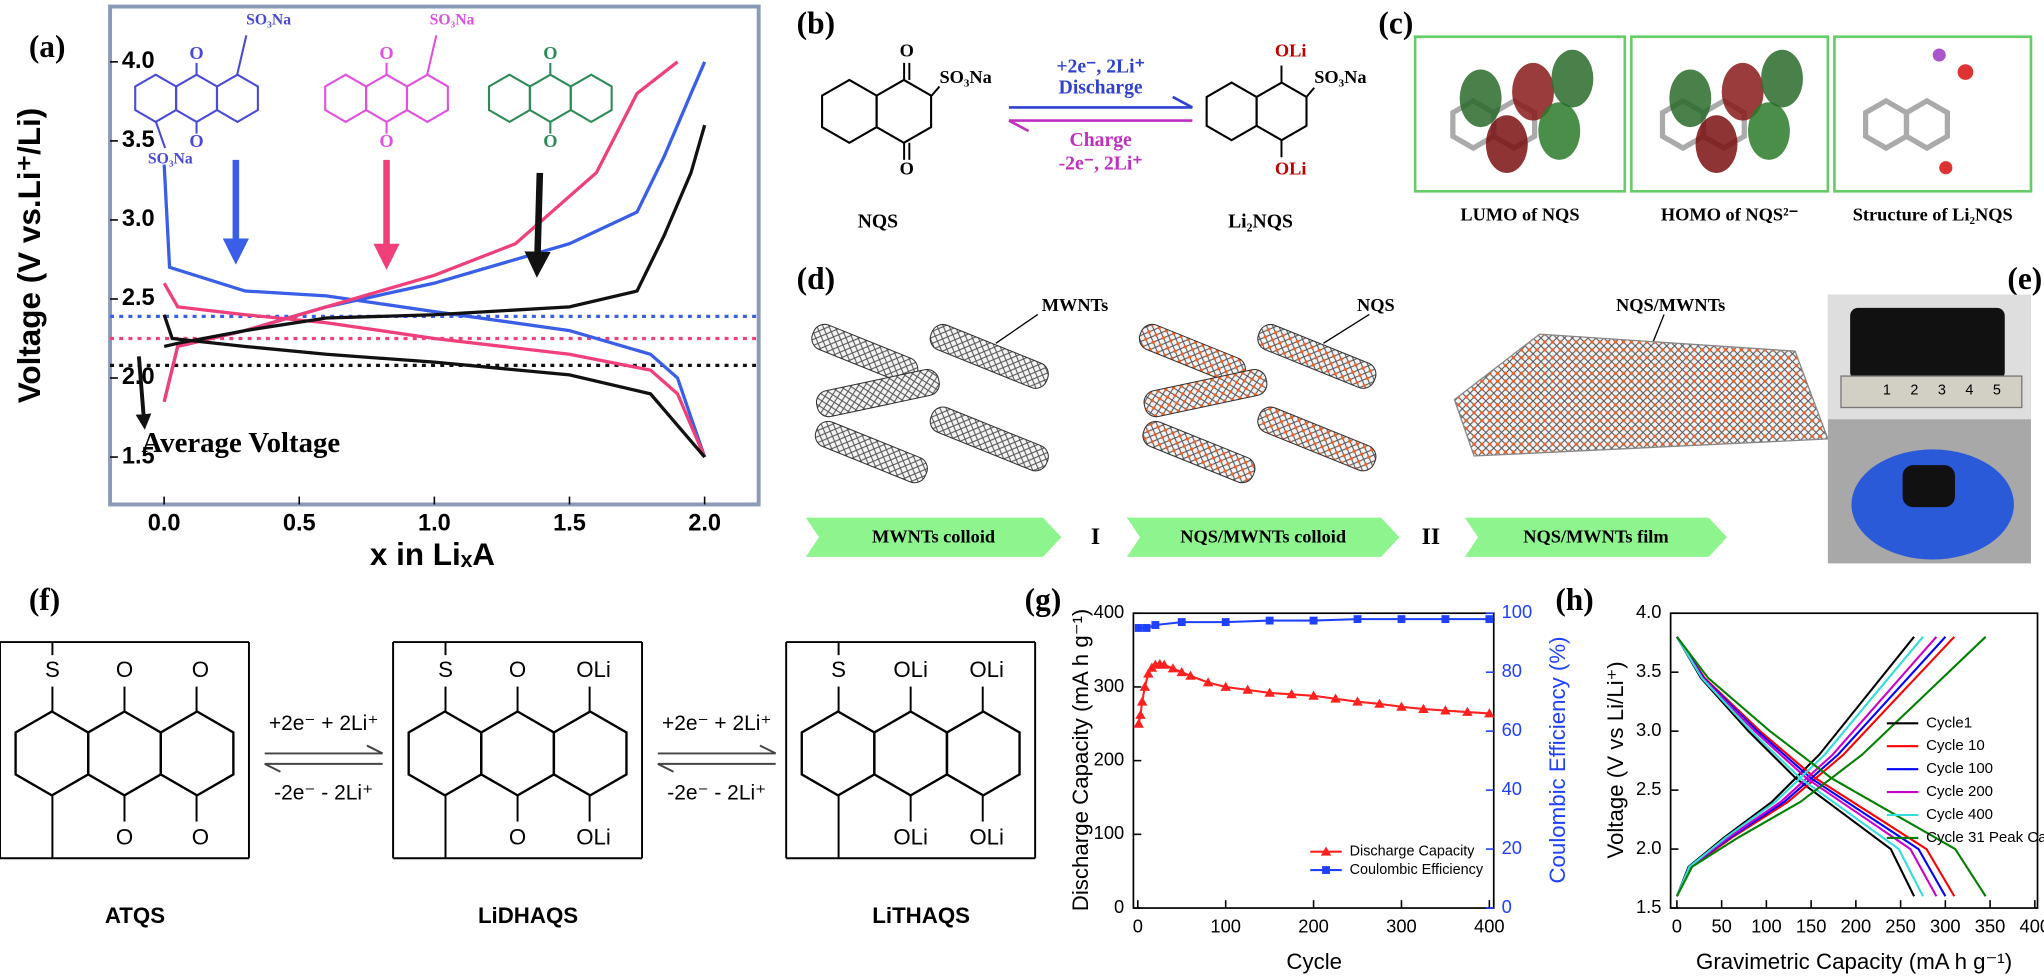 Image resolution: width=2044 pixels, height=977 pixels. What do you see at coordinates (1648, 906) in the screenshot?
I see `y-tick-label: 1.5` at bounding box center [1648, 906].